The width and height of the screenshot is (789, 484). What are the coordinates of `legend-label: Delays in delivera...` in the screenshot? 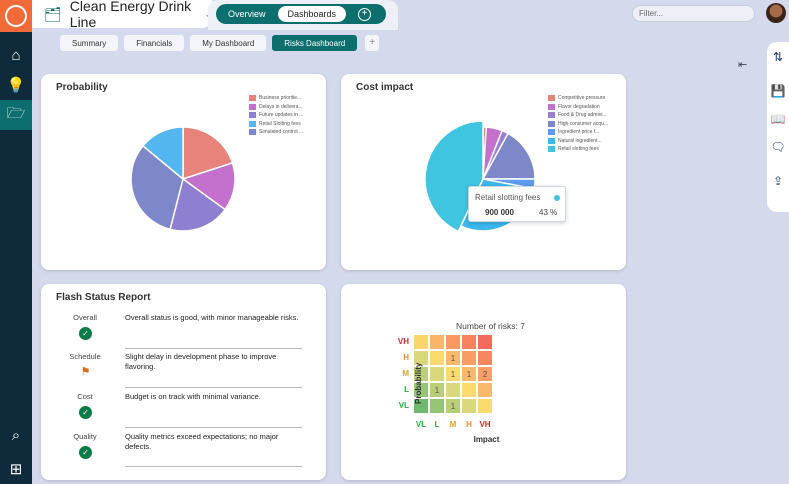 It's located at (281, 106).